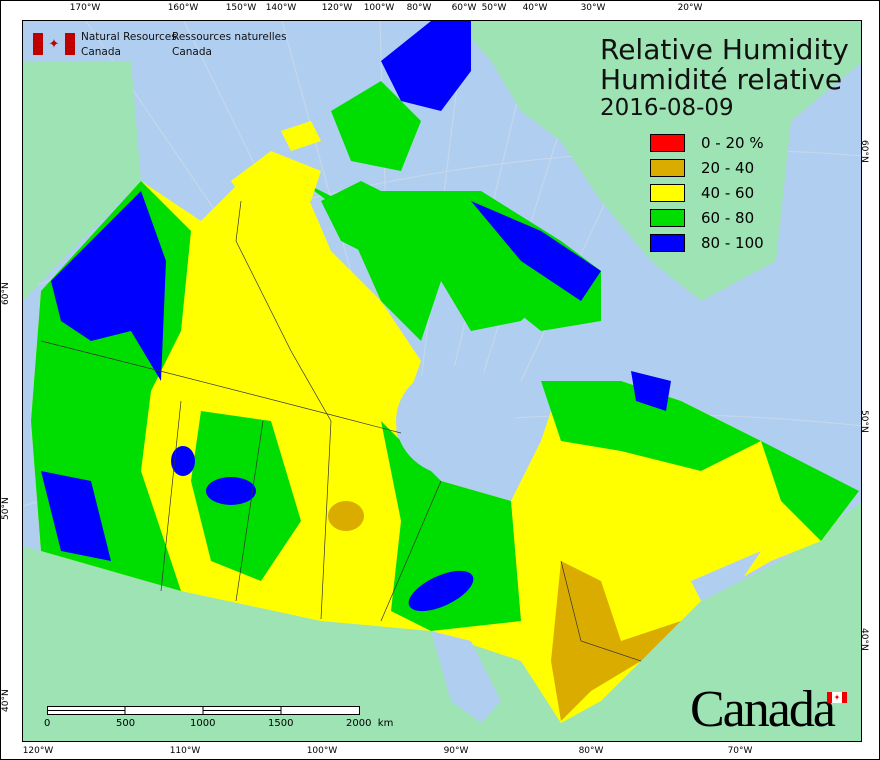  I want to click on prairie-blue, so click(231, 491).